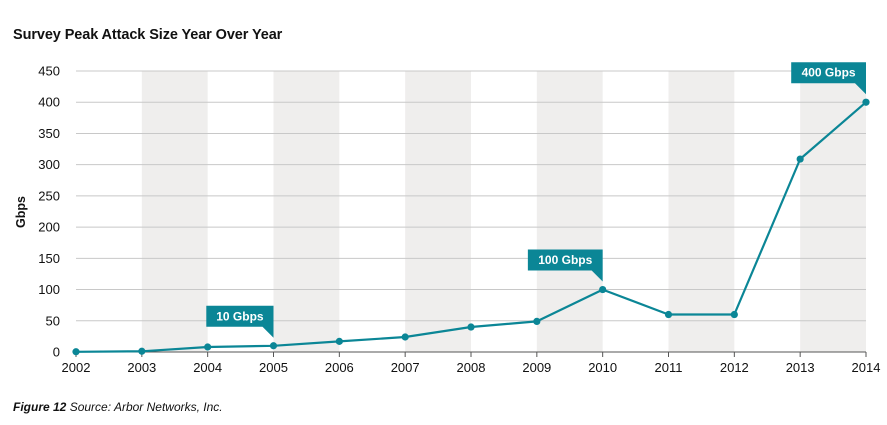 The width and height of the screenshot is (887, 425). I want to click on x-tick-label: 2008, so click(471, 367).